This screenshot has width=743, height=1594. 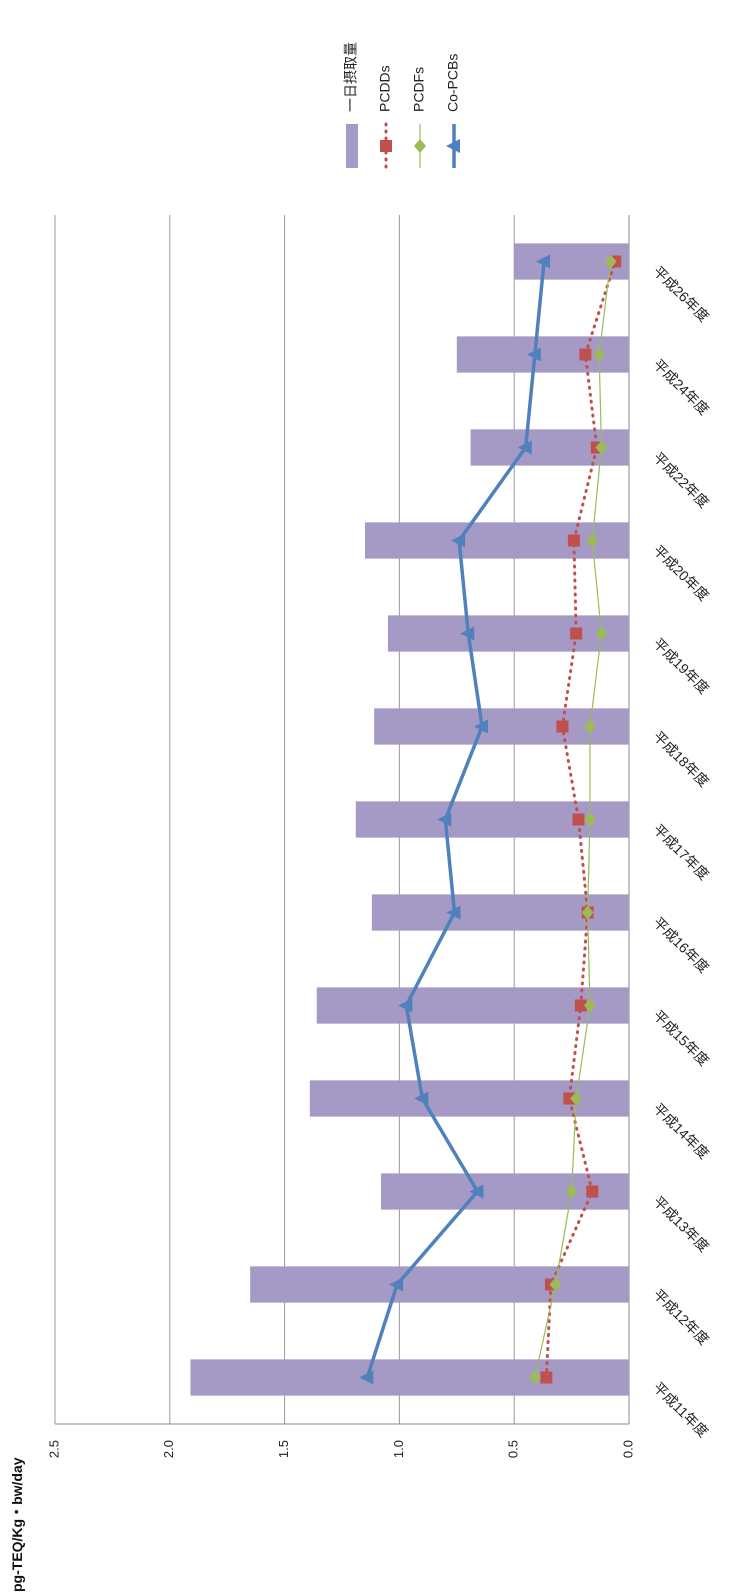 What do you see at coordinates (681, 759) in the screenshot?
I see `x-tick-label: 平成18年度` at bounding box center [681, 759].